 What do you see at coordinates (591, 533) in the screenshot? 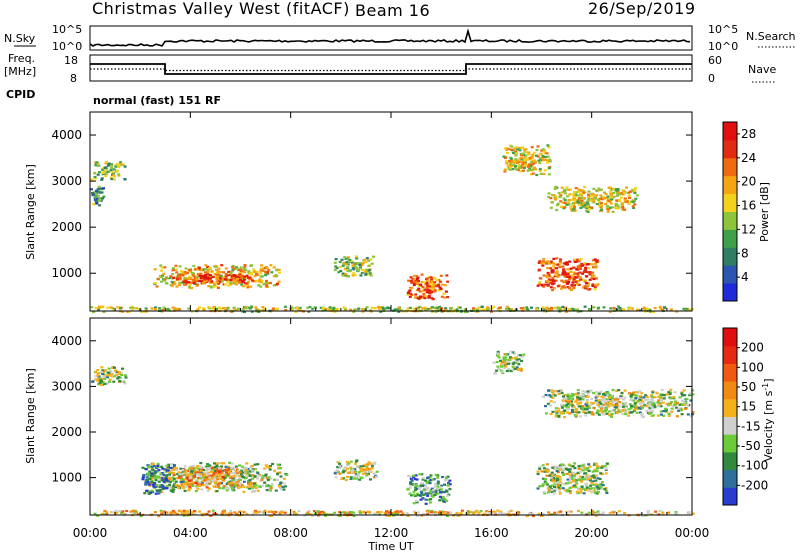
I see `time-tick-label: 20:00` at bounding box center [591, 533].